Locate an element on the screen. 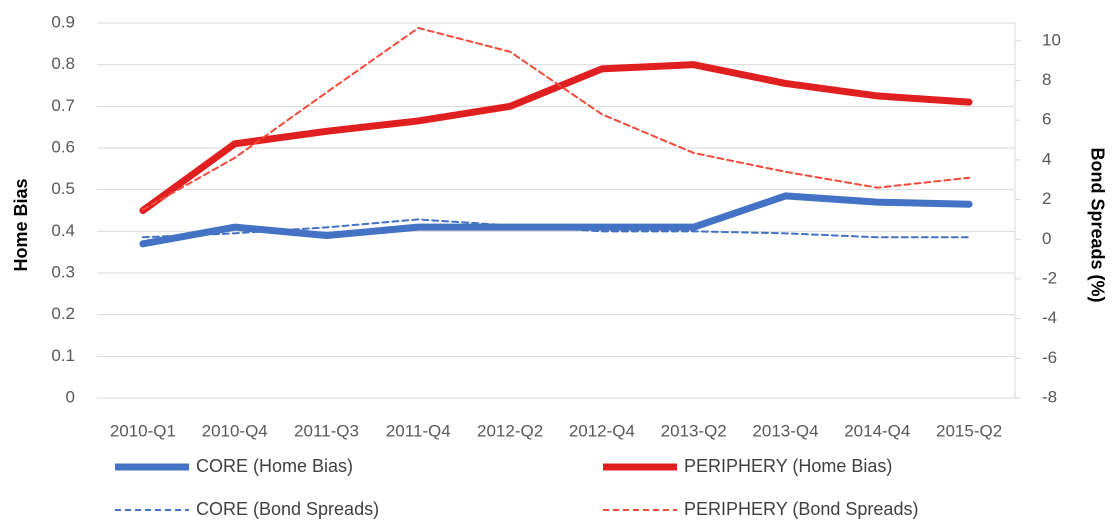  y-tick-label: 0.6 is located at coordinates (63, 146).